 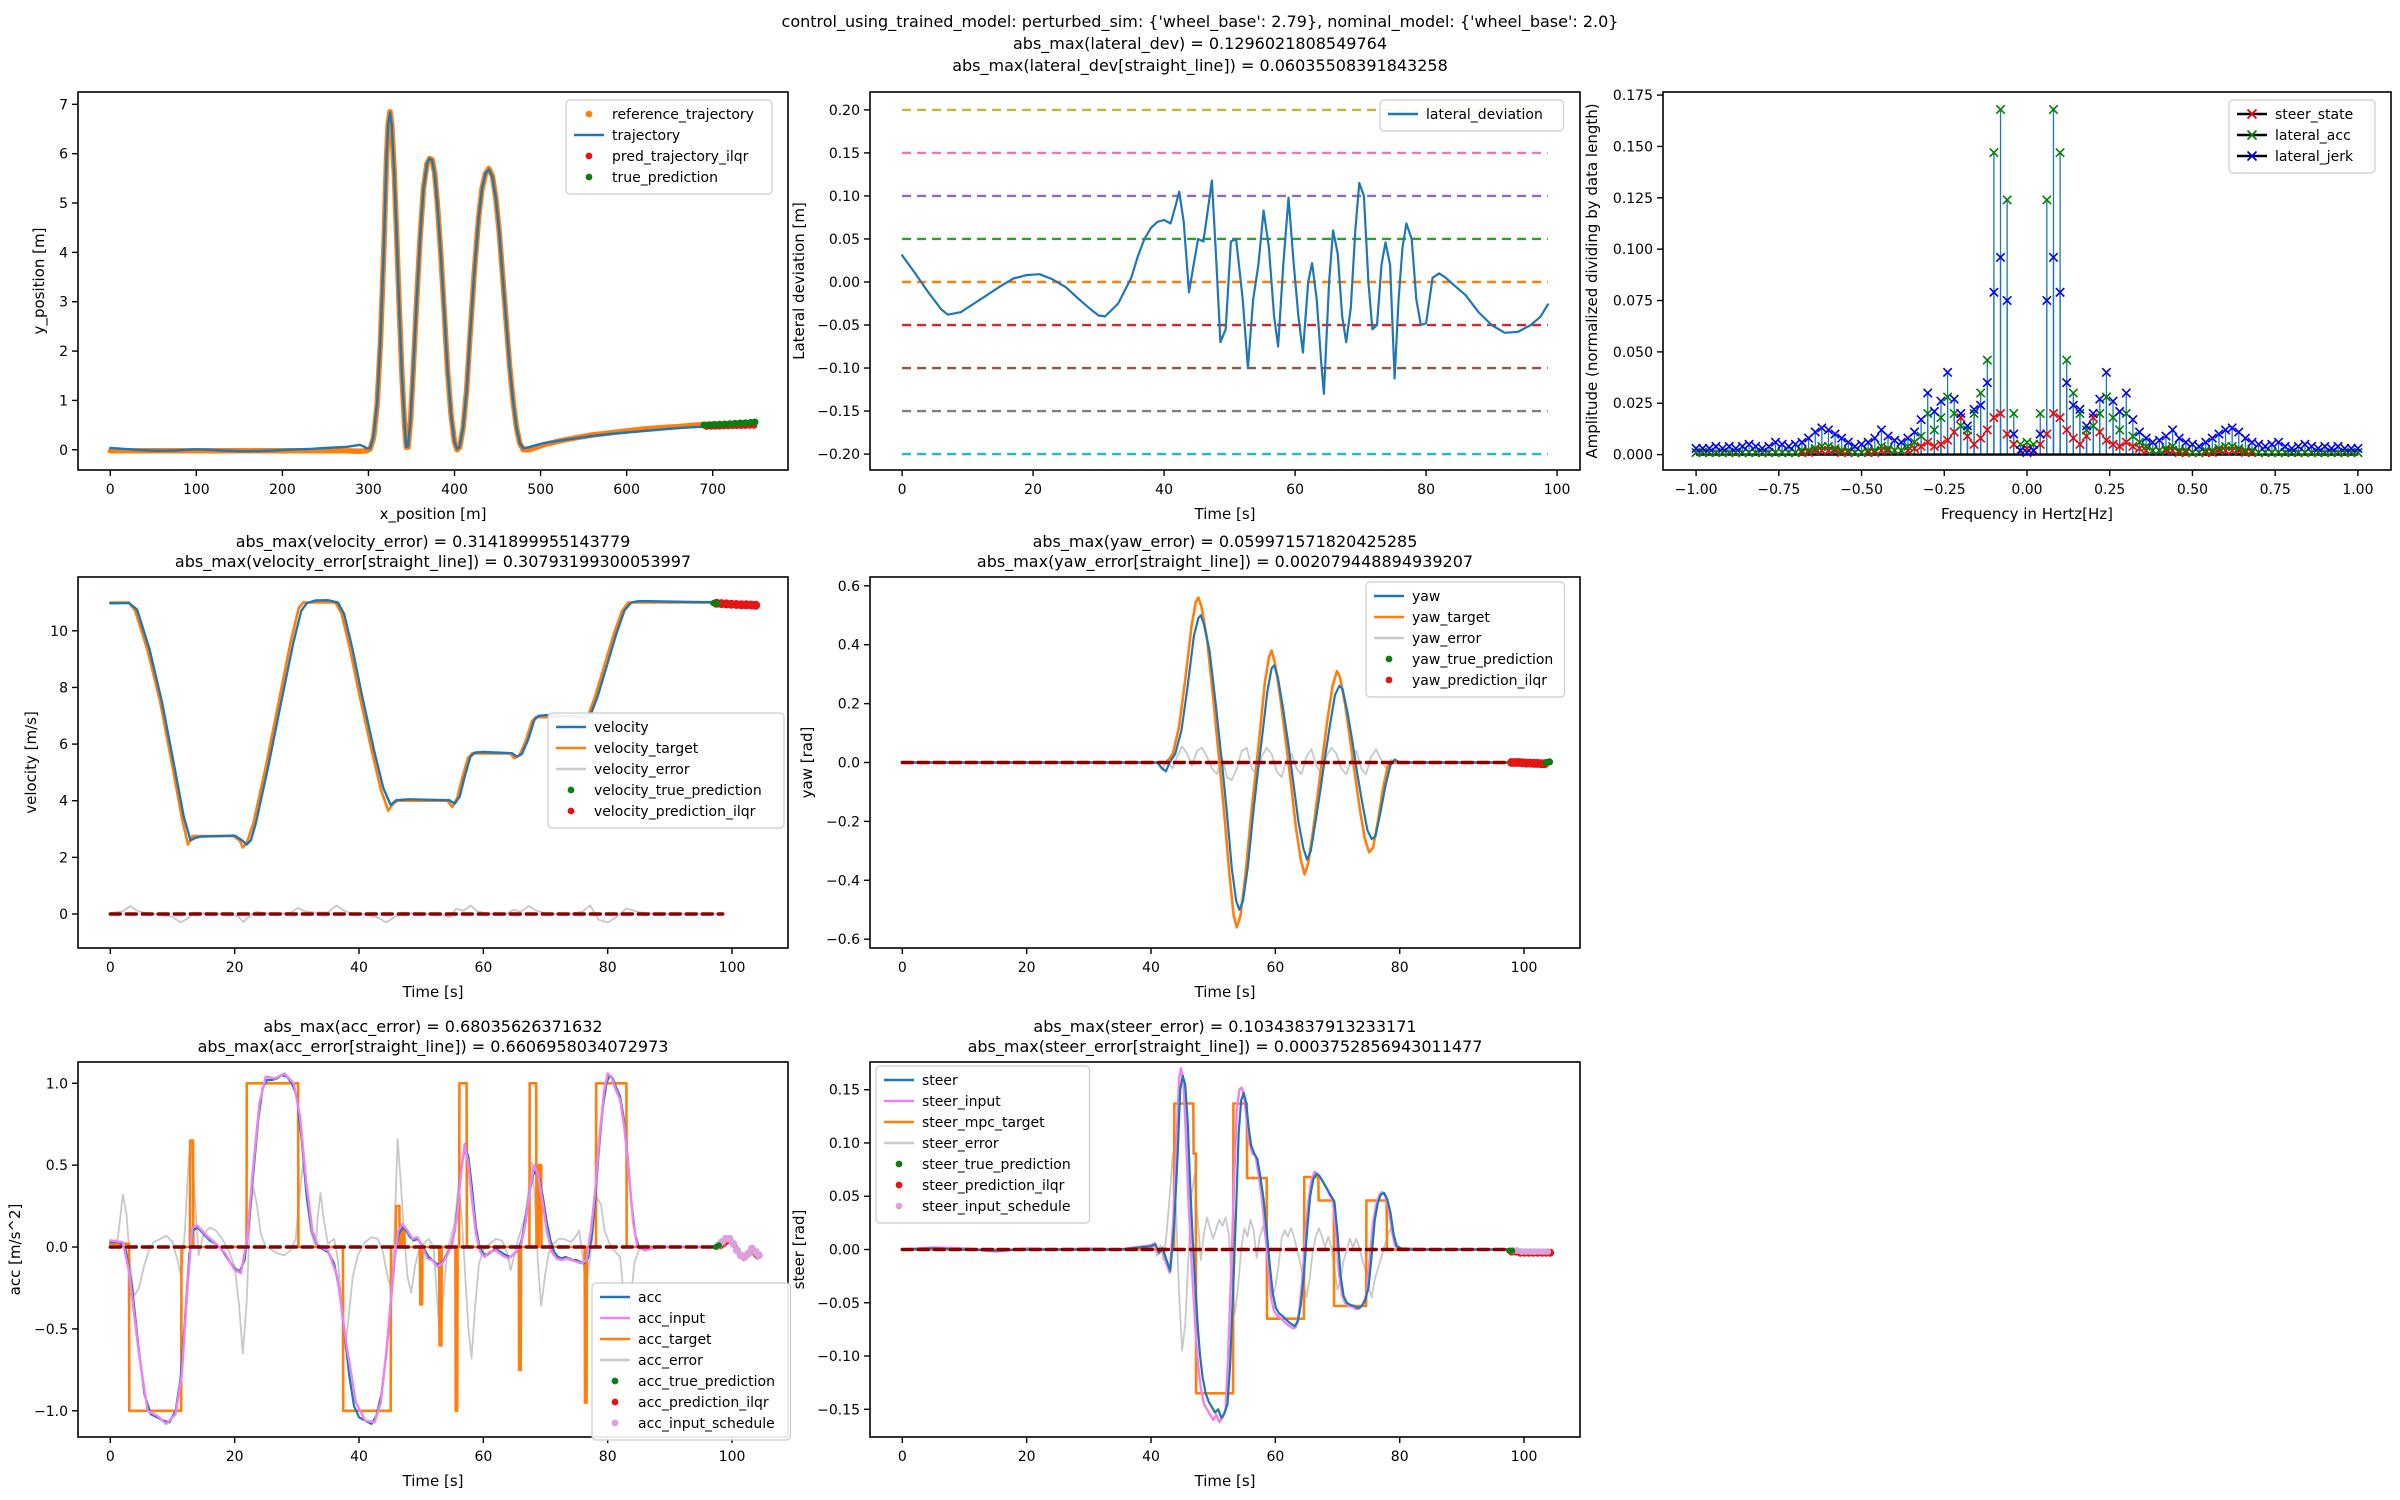 I want to click on subplot-title: abs_max(acc_error) = 0.68035626371632, so click(x=432, y=1027).